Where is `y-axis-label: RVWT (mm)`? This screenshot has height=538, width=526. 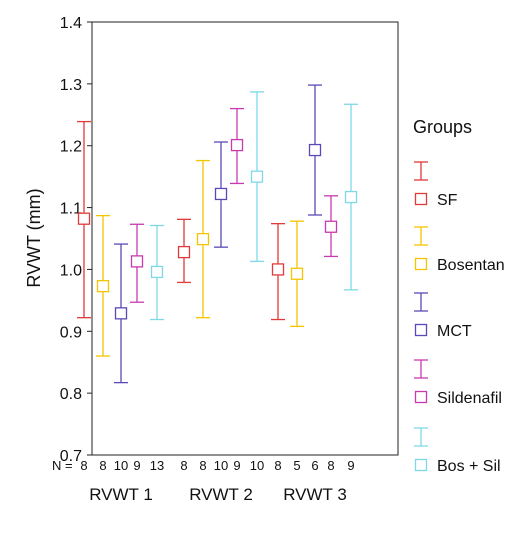
y-axis-label: RVWT (mm) is located at coordinates (34, 237).